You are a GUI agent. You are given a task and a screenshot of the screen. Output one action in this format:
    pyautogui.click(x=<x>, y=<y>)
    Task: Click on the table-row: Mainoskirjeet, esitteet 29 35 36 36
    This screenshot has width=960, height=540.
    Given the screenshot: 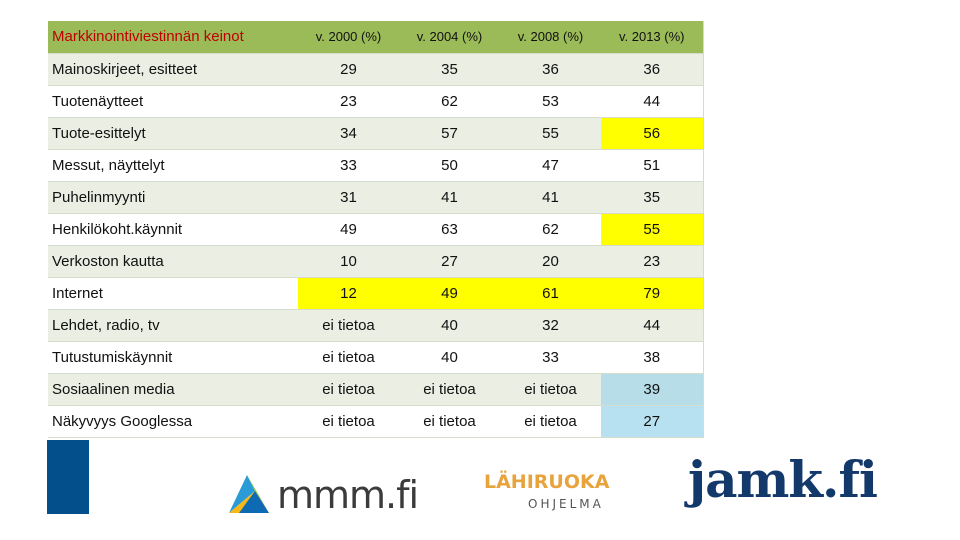 What is the action you would take?
    pyautogui.click(x=376, y=69)
    